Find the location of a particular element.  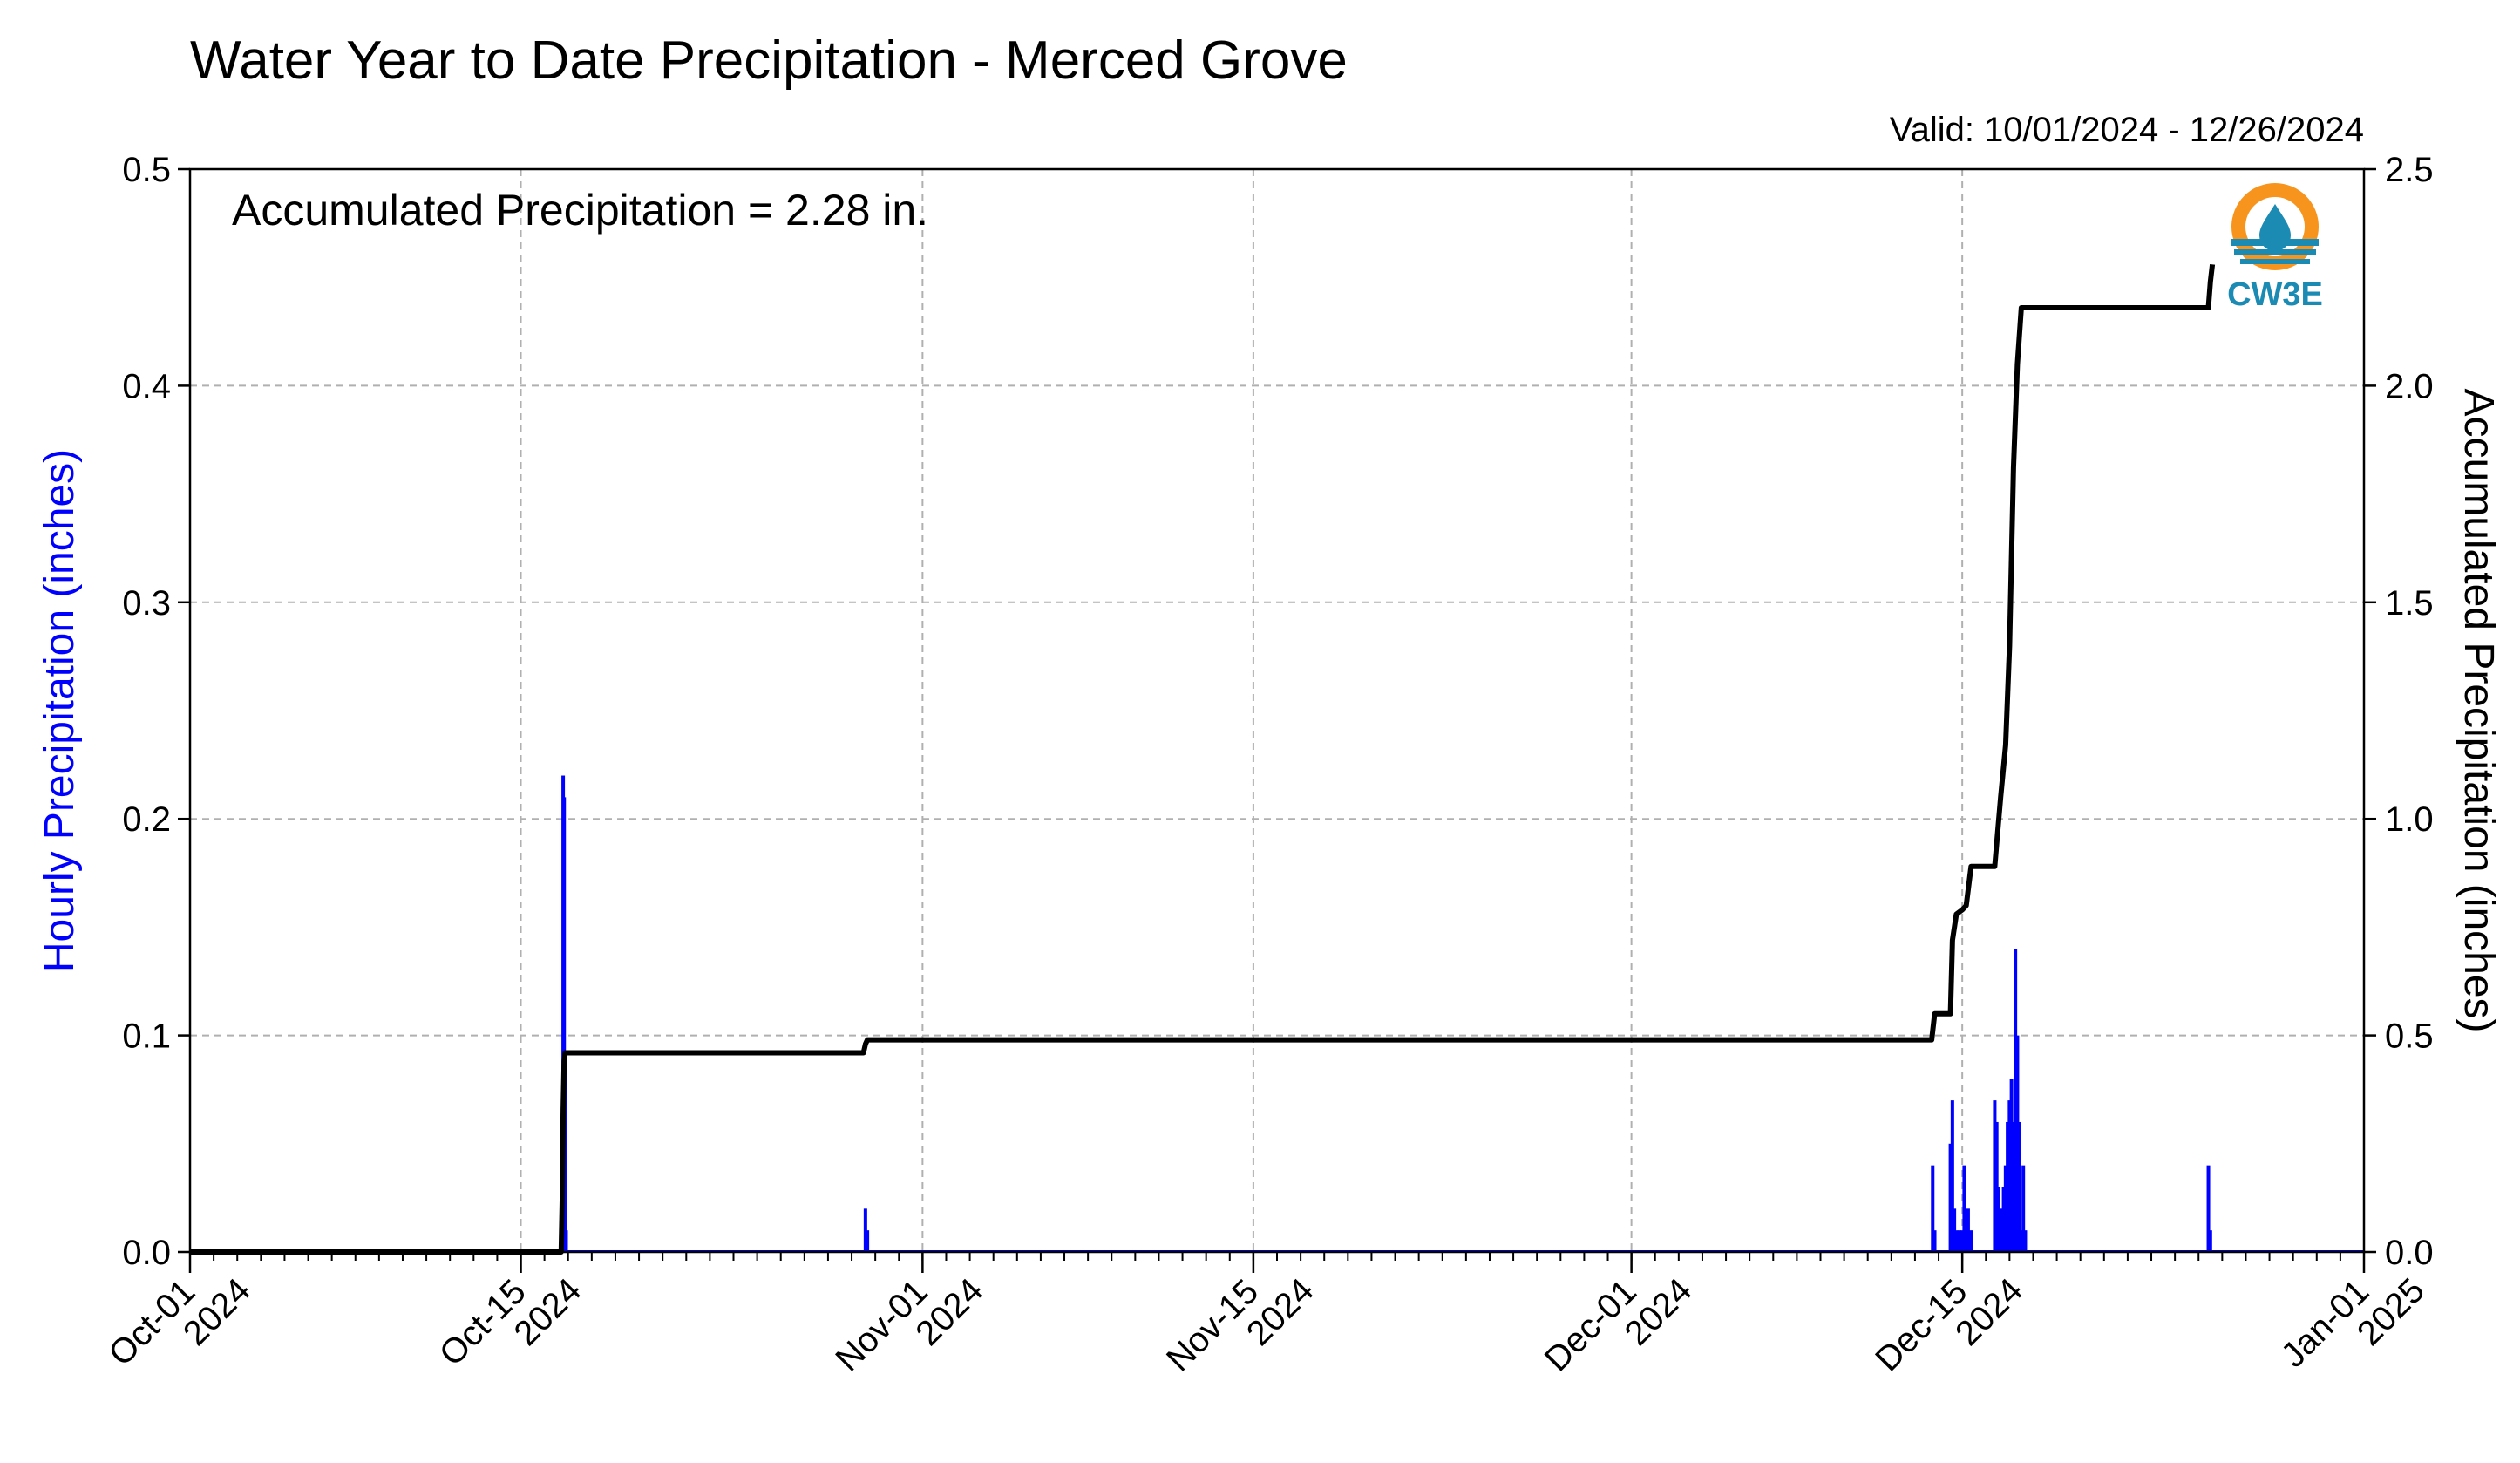

y-tick-label-left: 0.5 is located at coordinates (146, 170).